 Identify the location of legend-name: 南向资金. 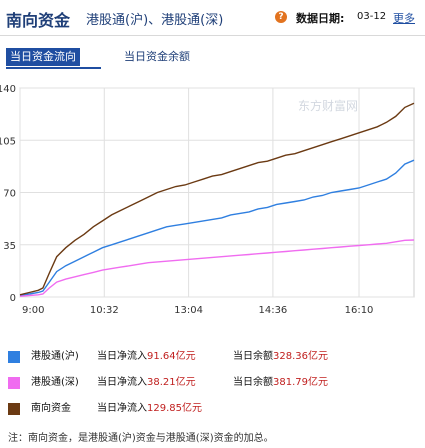
(51, 408).